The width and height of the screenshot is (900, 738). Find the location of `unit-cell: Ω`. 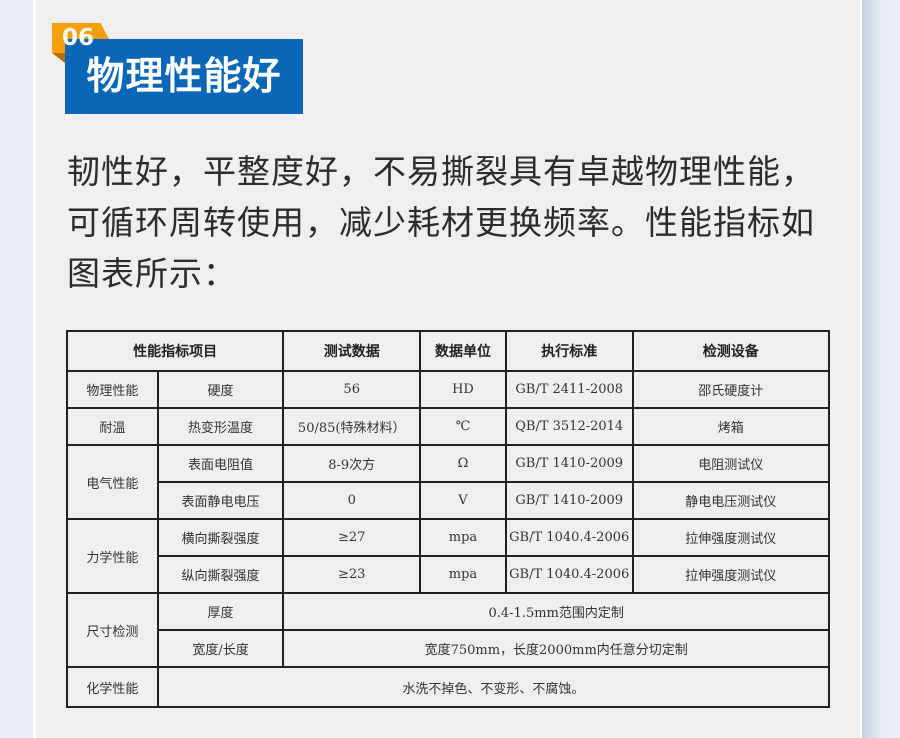

unit-cell: Ω is located at coordinates (463, 463).